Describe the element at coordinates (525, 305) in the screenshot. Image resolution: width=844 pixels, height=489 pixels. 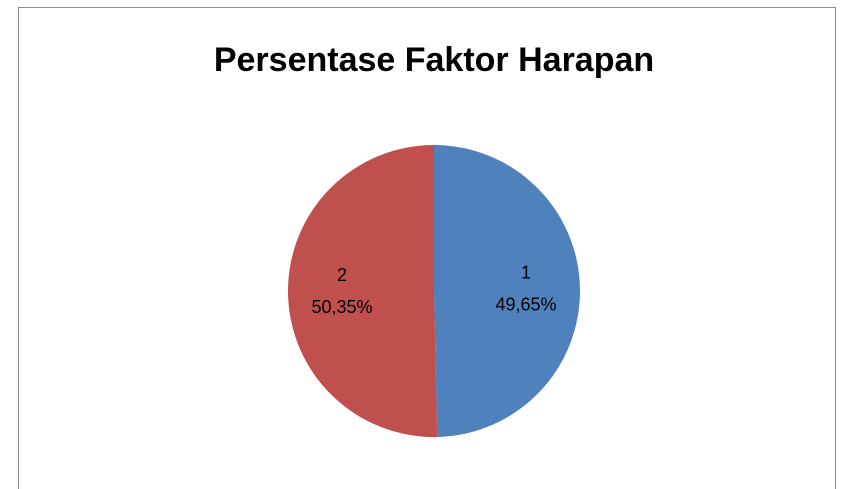
I see `slice-value-label: 49,65%` at that location.